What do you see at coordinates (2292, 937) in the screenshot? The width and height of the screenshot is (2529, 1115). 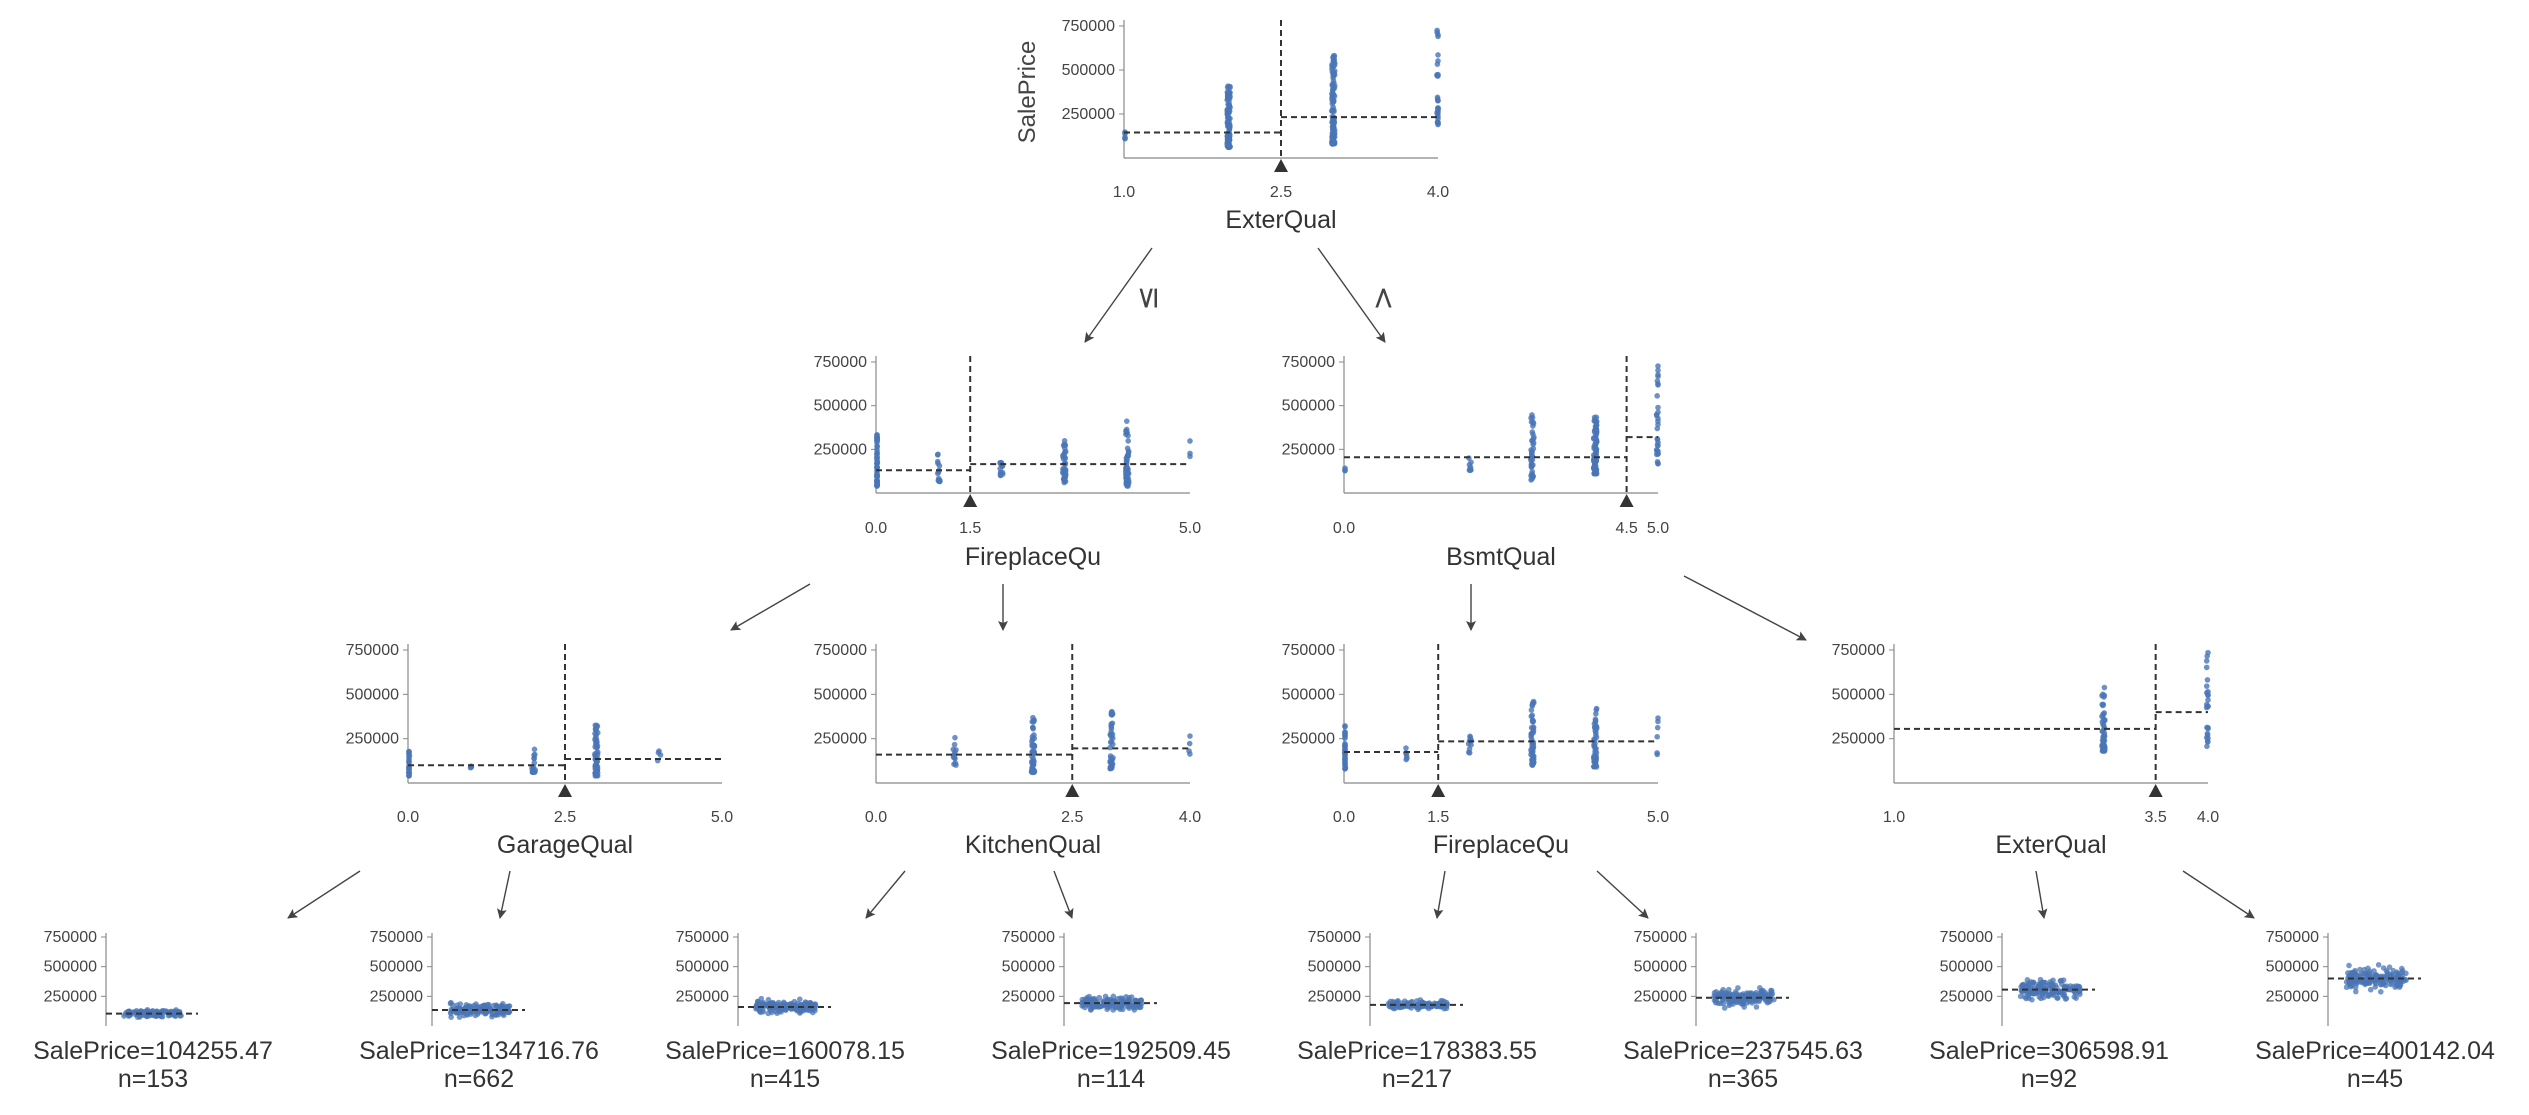 I see `l7-y-tick-label: 750000` at bounding box center [2292, 937].